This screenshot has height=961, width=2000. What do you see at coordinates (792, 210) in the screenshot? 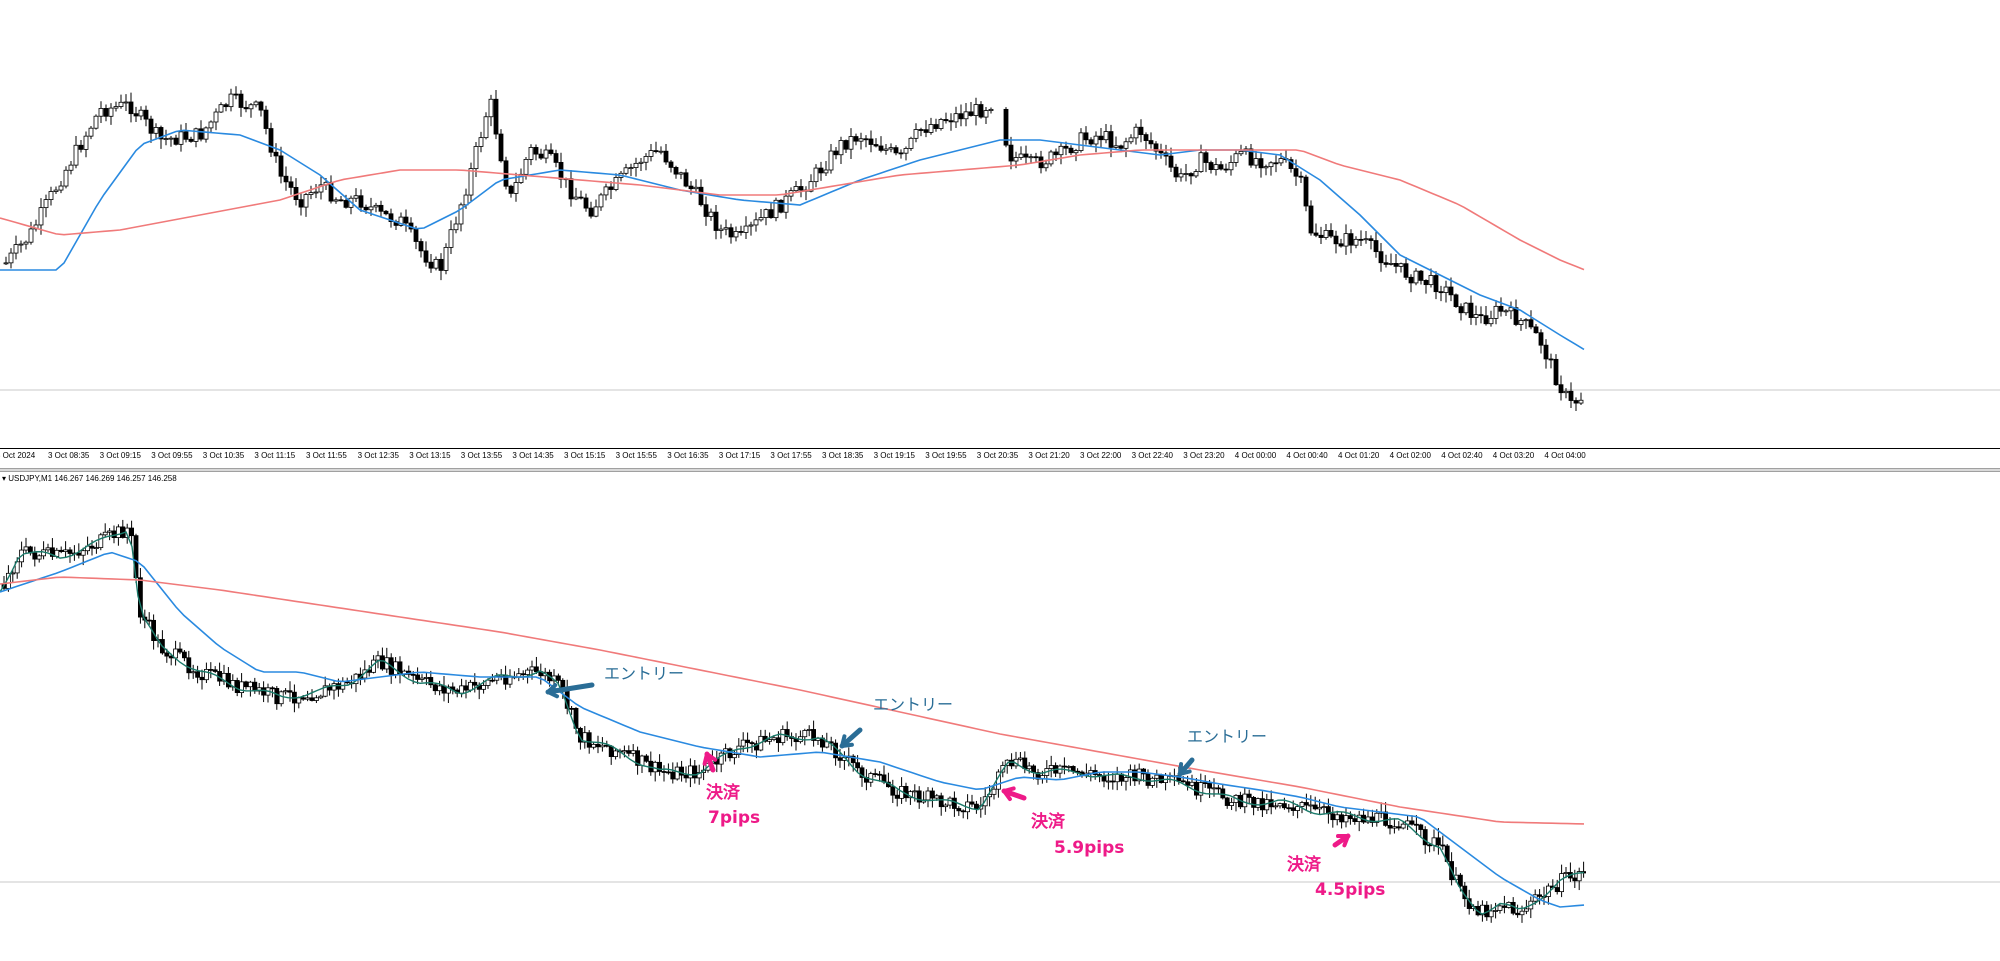
I see `slow-moving-average` at bounding box center [792, 210].